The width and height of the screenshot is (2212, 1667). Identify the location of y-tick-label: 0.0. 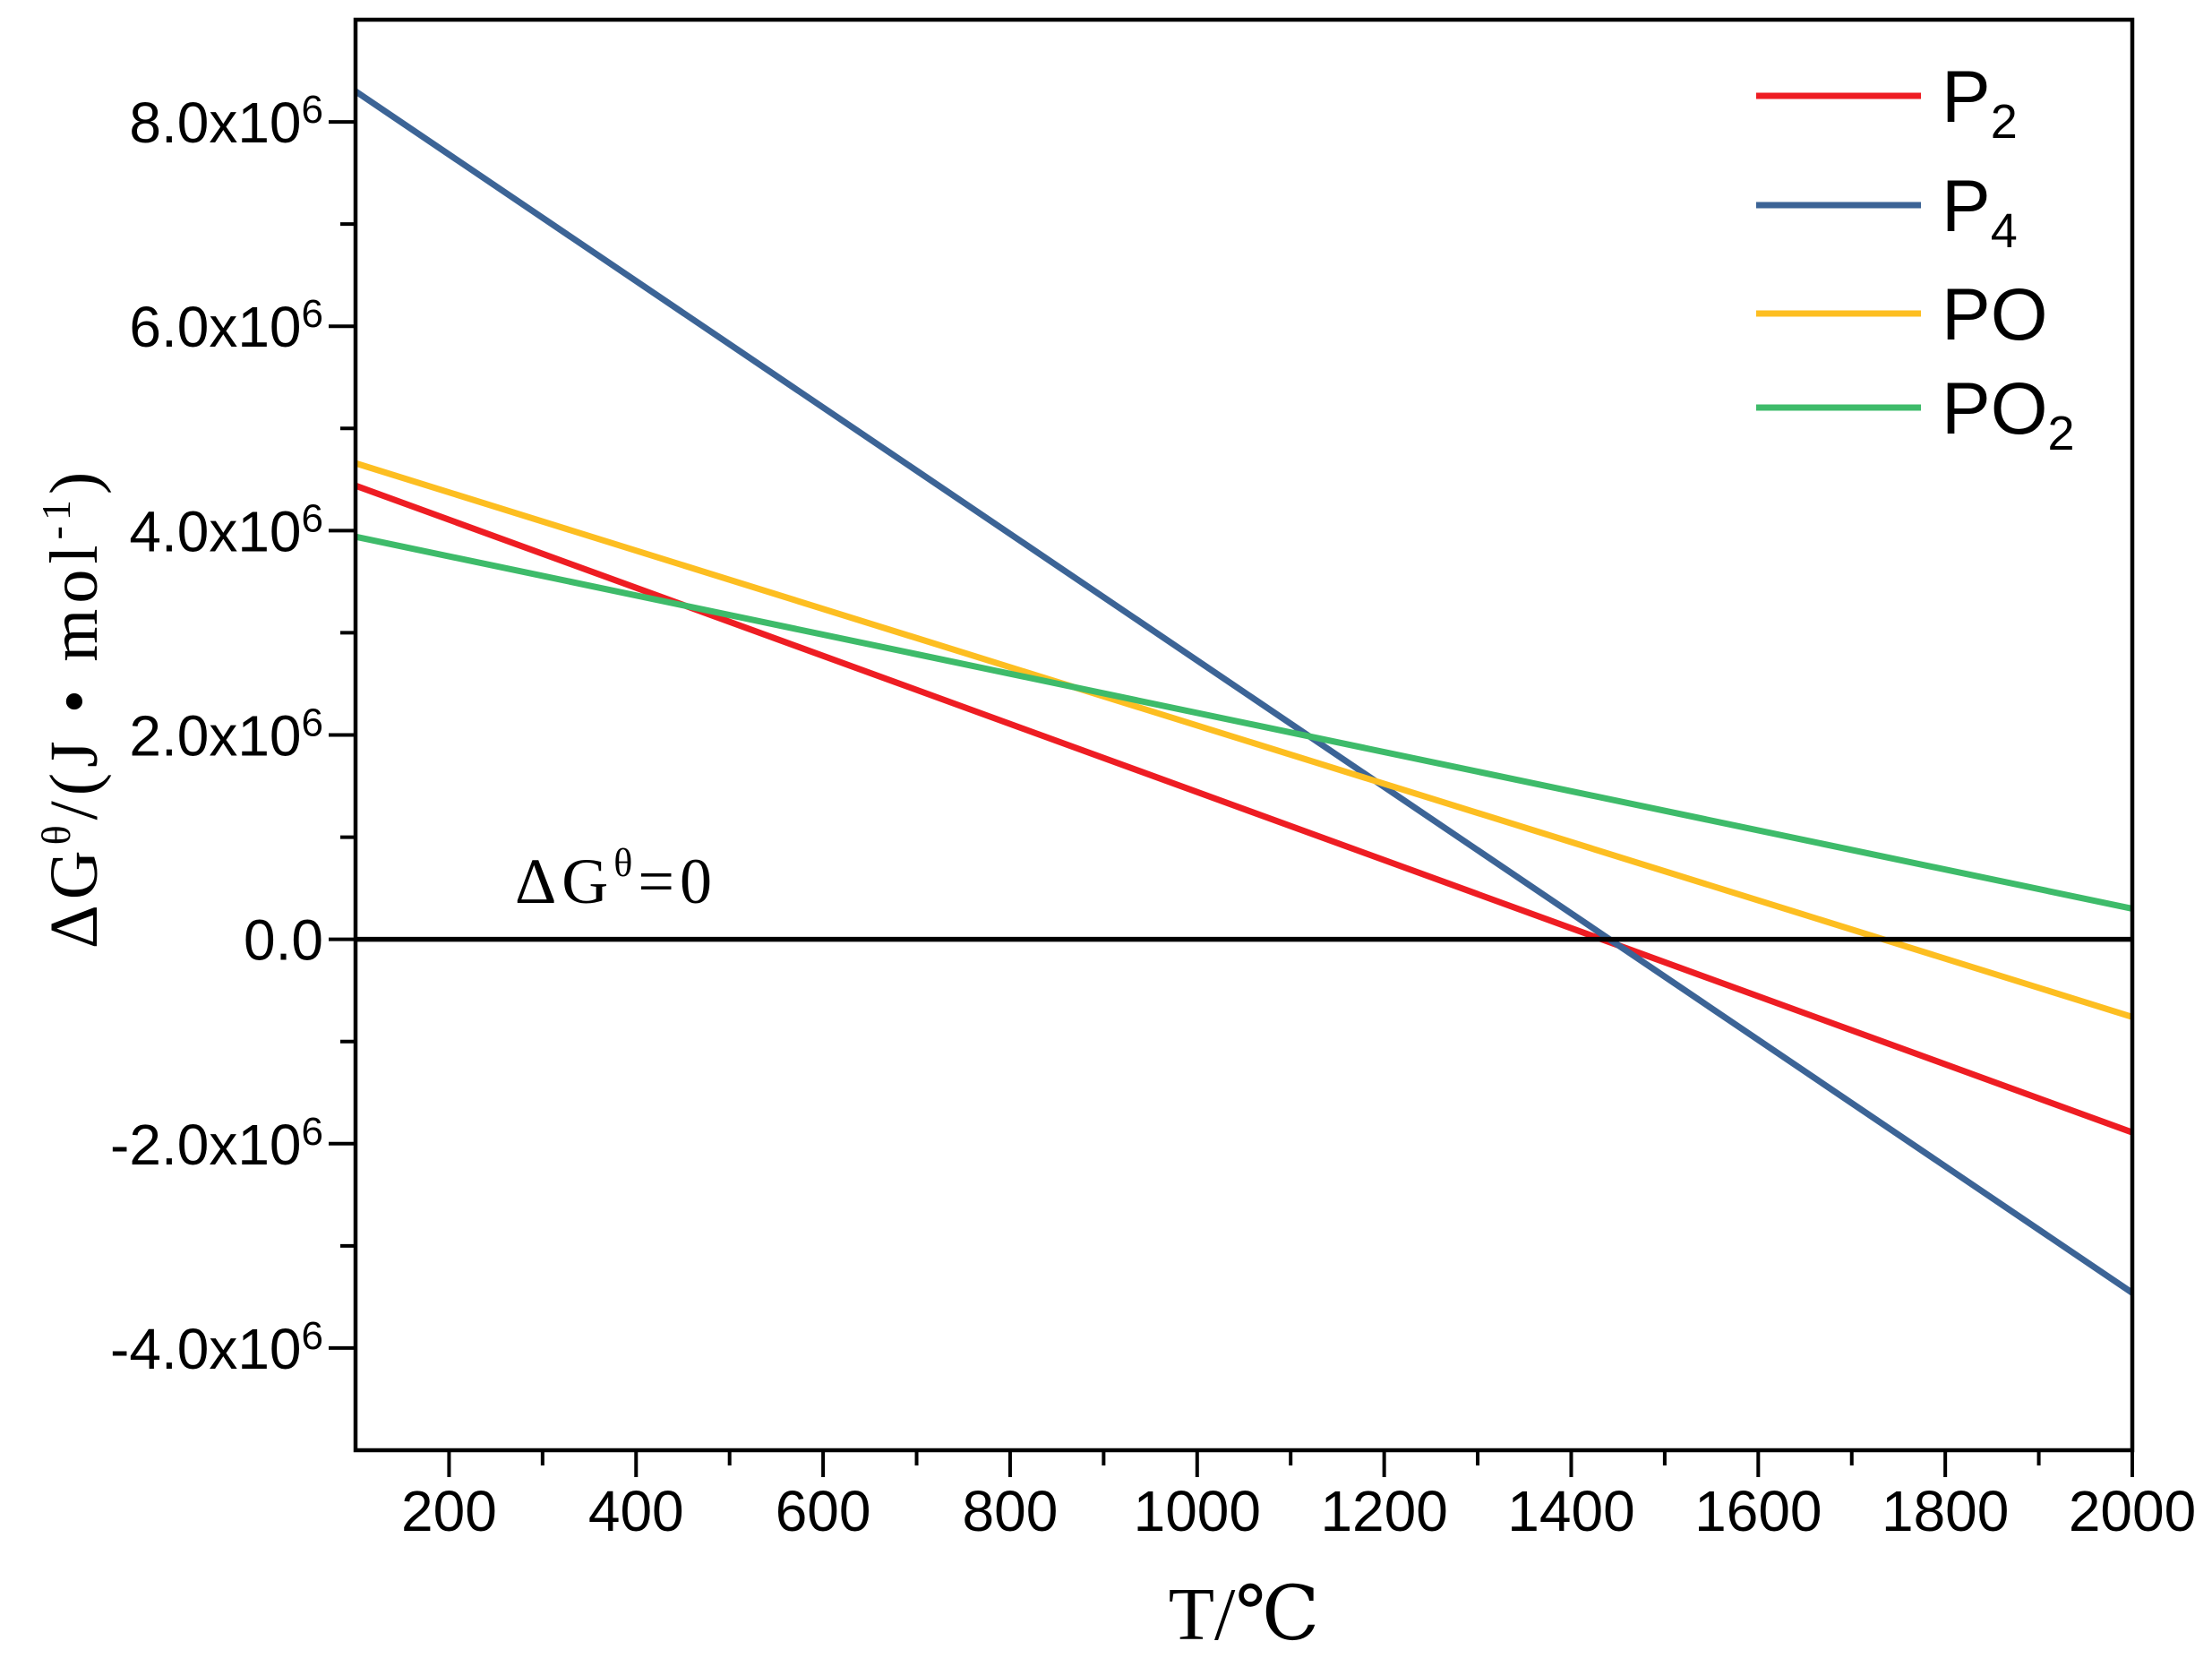
(283, 941).